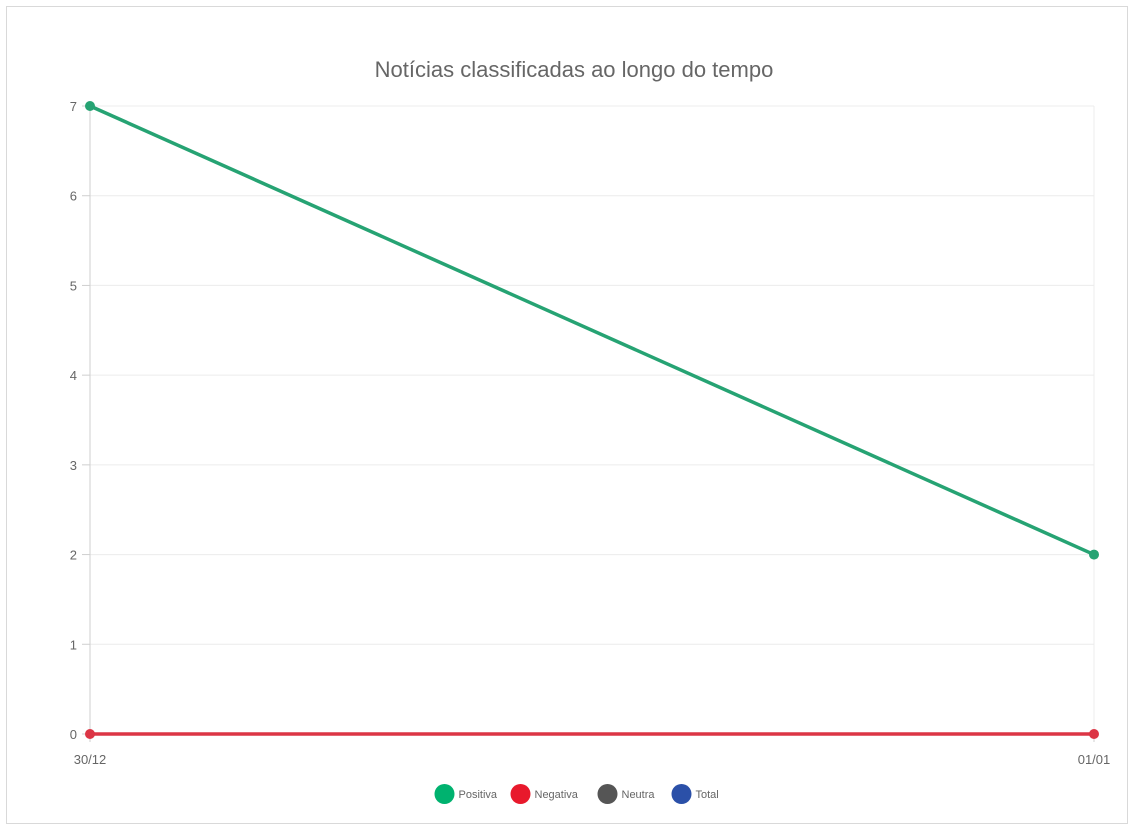 This screenshot has height=831, width=1134. I want to click on legend-item-positiva: Positiva, so click(466, 794).